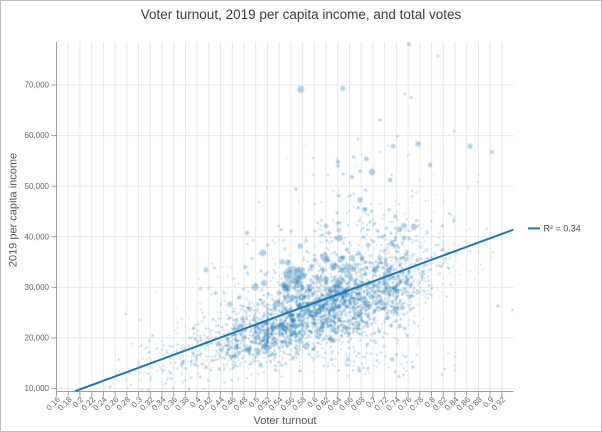  What do you see at coordinates (562, 229) in the screenshot?
I see `svg-text: R² = 0.34` at bounding box center [562, 229].